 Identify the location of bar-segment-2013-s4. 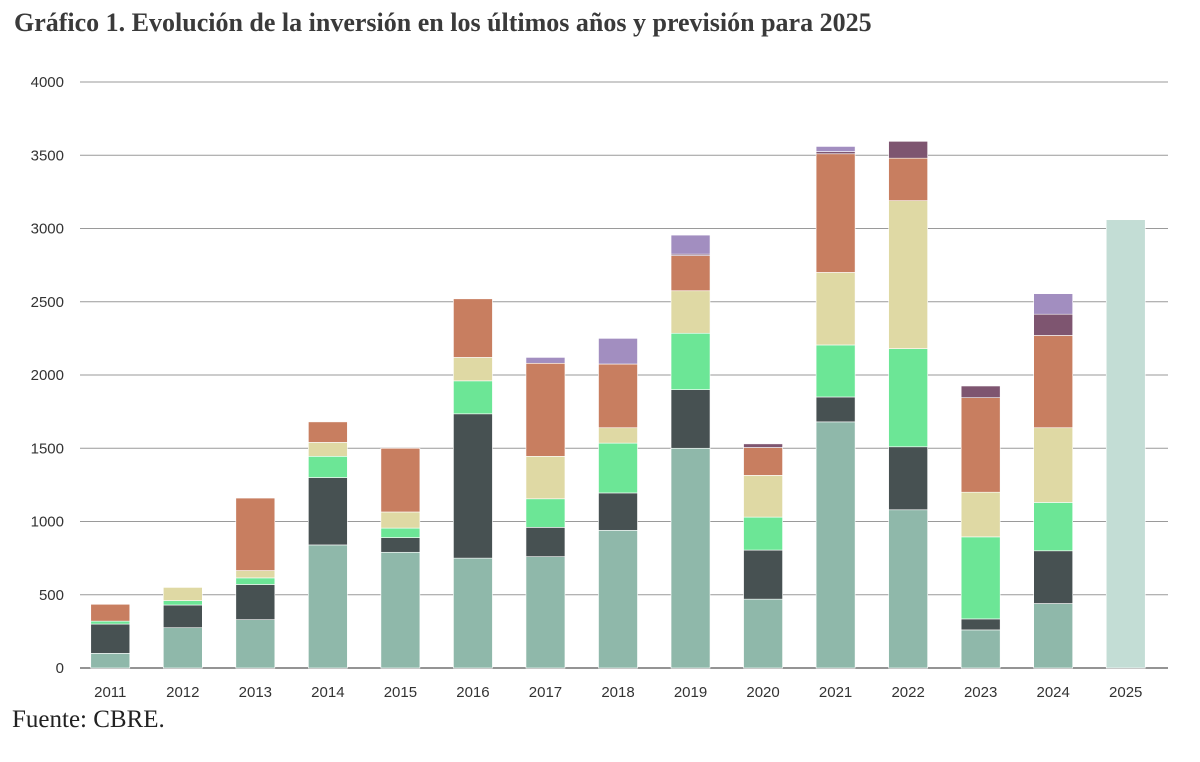
(255, 574).